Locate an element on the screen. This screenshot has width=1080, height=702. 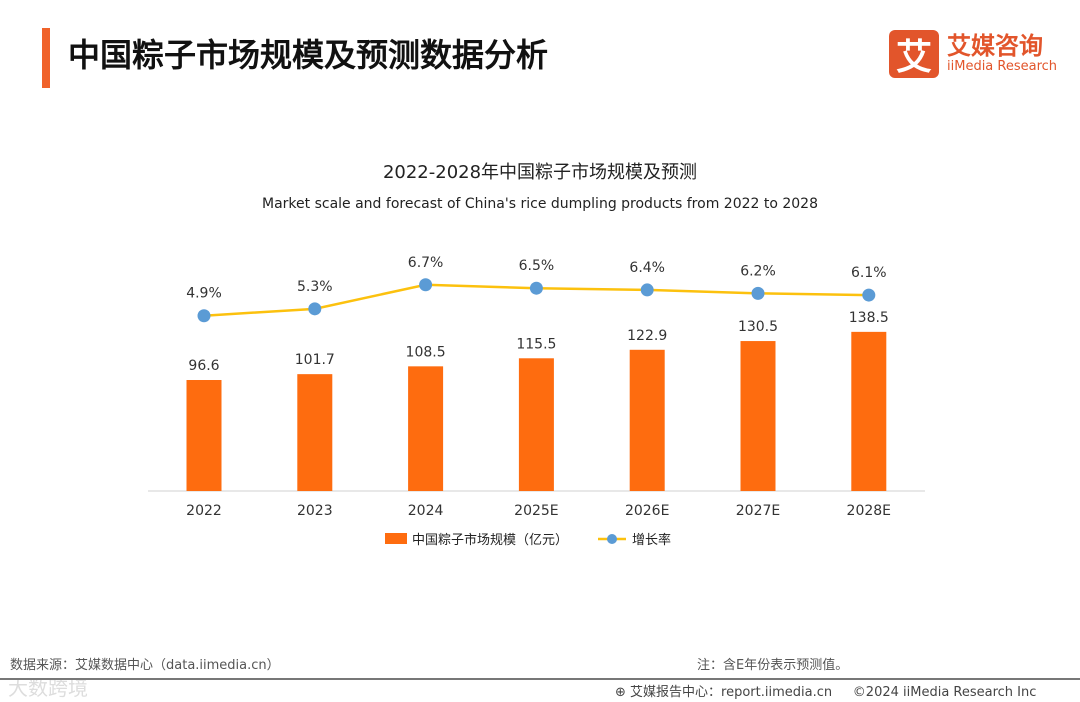
bar-value-label: 108.5 is located at coordinates (426, 352).